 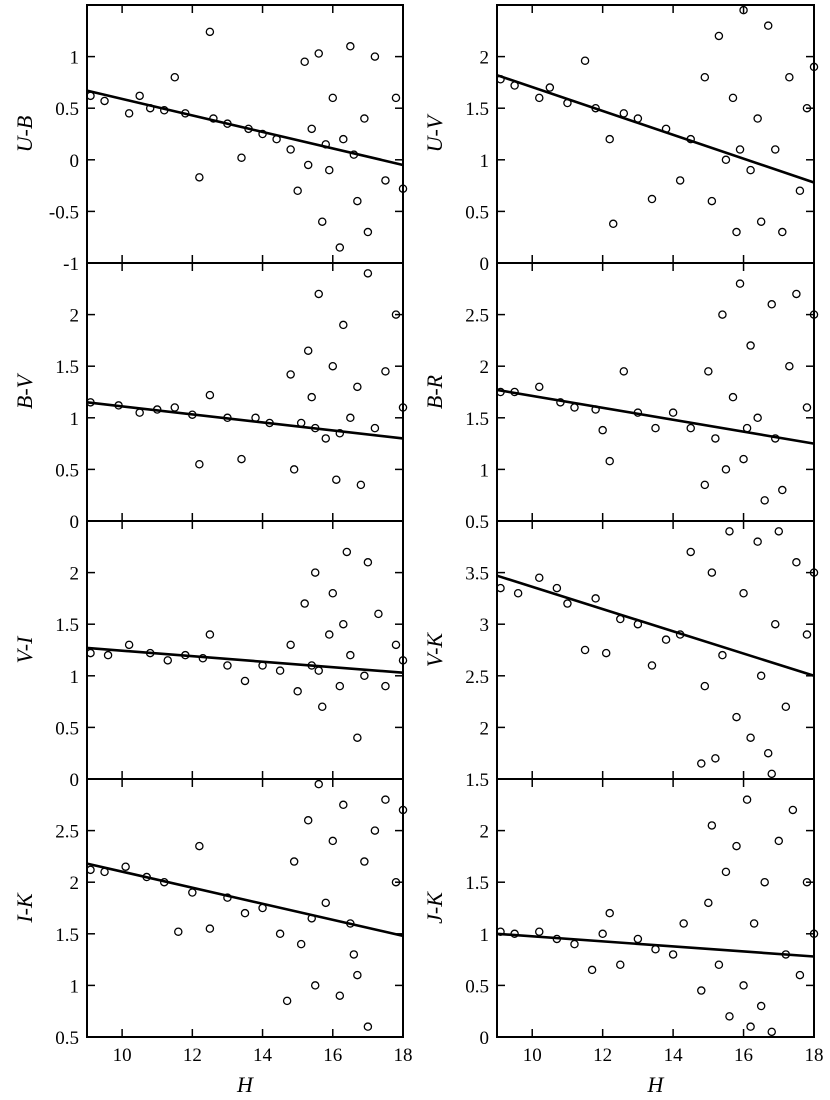 What do you see at coordinates (434, 907) in the screenshot?
I see `y-axis-label: J-K` at bounding box center [434, 907].